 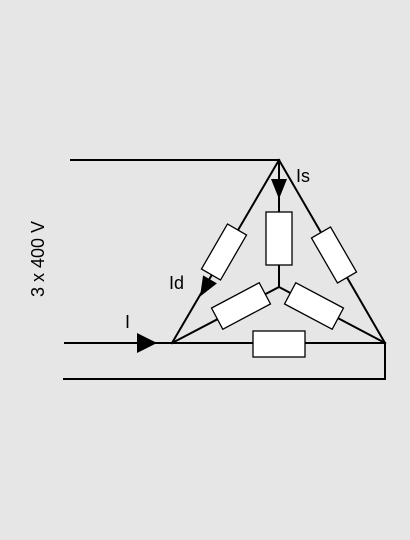 What do you see at coordinates (303, 176) in the screenshot?
I see `current-star-label: Is` at bounding box center [303, 176].